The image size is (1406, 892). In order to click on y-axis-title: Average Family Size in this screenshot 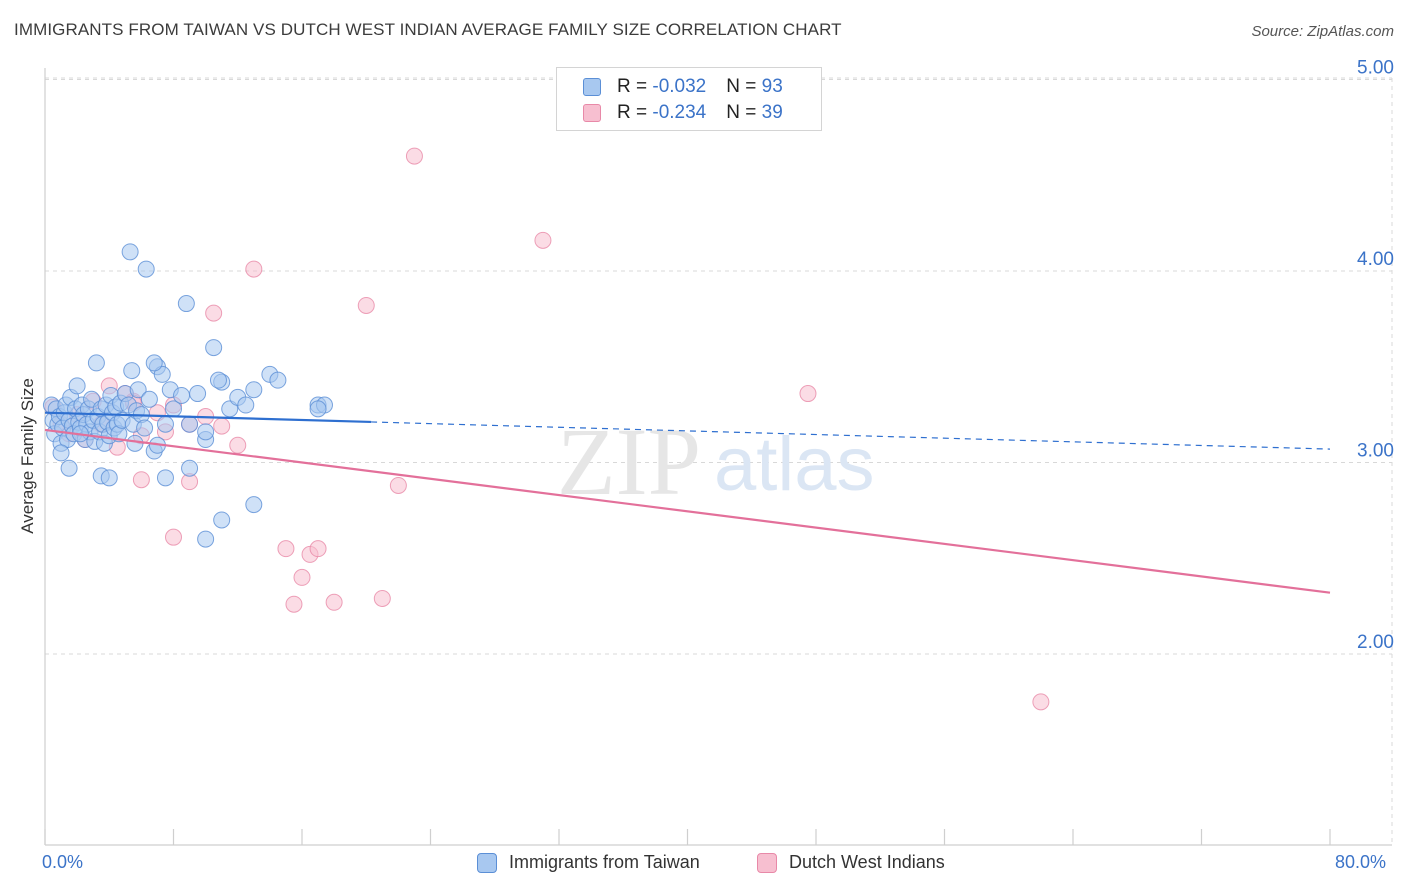, I will do `click(27, 456)`.